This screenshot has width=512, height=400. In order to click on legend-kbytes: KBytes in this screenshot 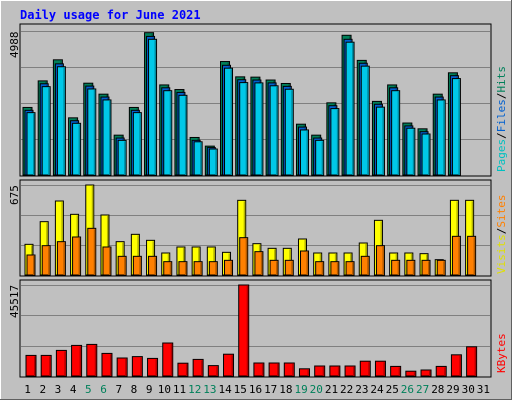, I will do `click(501, 353)`.